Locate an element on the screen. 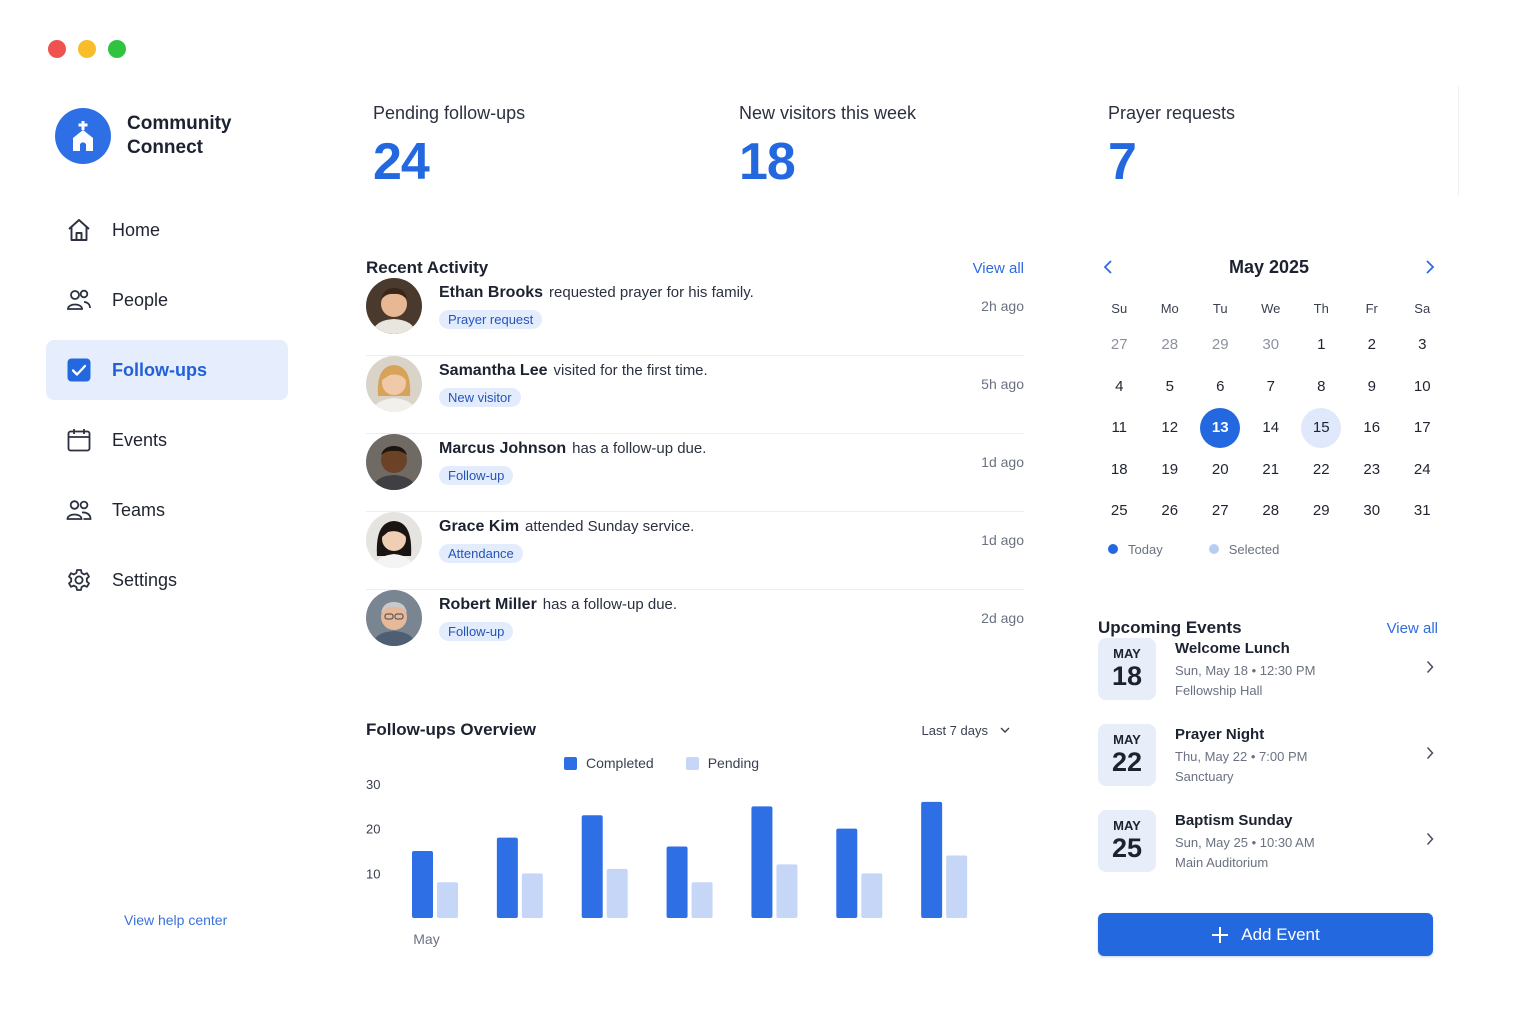 This screenshot has height=1024, width=1536. stat-pending-follow-ups: Pending follow-ups 24 is located at coordinates (449, 147).